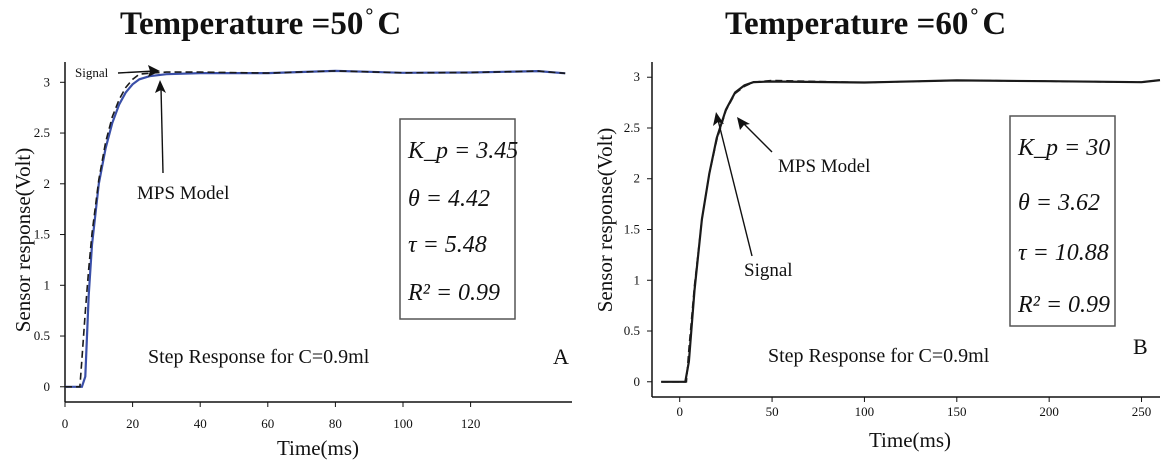 This screenshot has height=463, width=1163. I want to click on panel-a-y-tick-label: 3, so click(47, 81).